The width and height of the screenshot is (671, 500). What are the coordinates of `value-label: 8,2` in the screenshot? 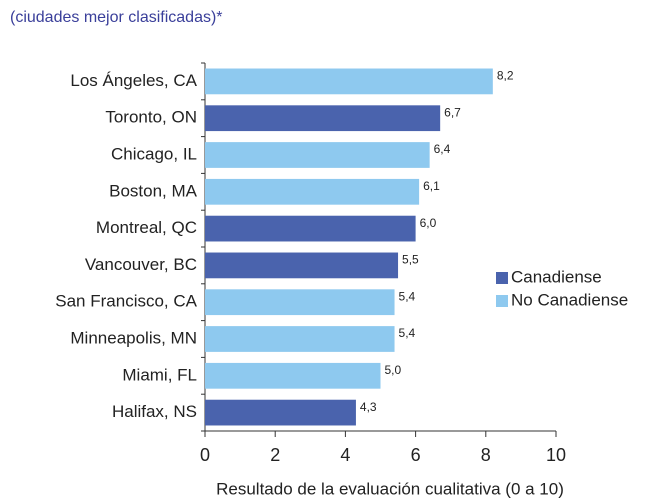 It's located at (505, 76).